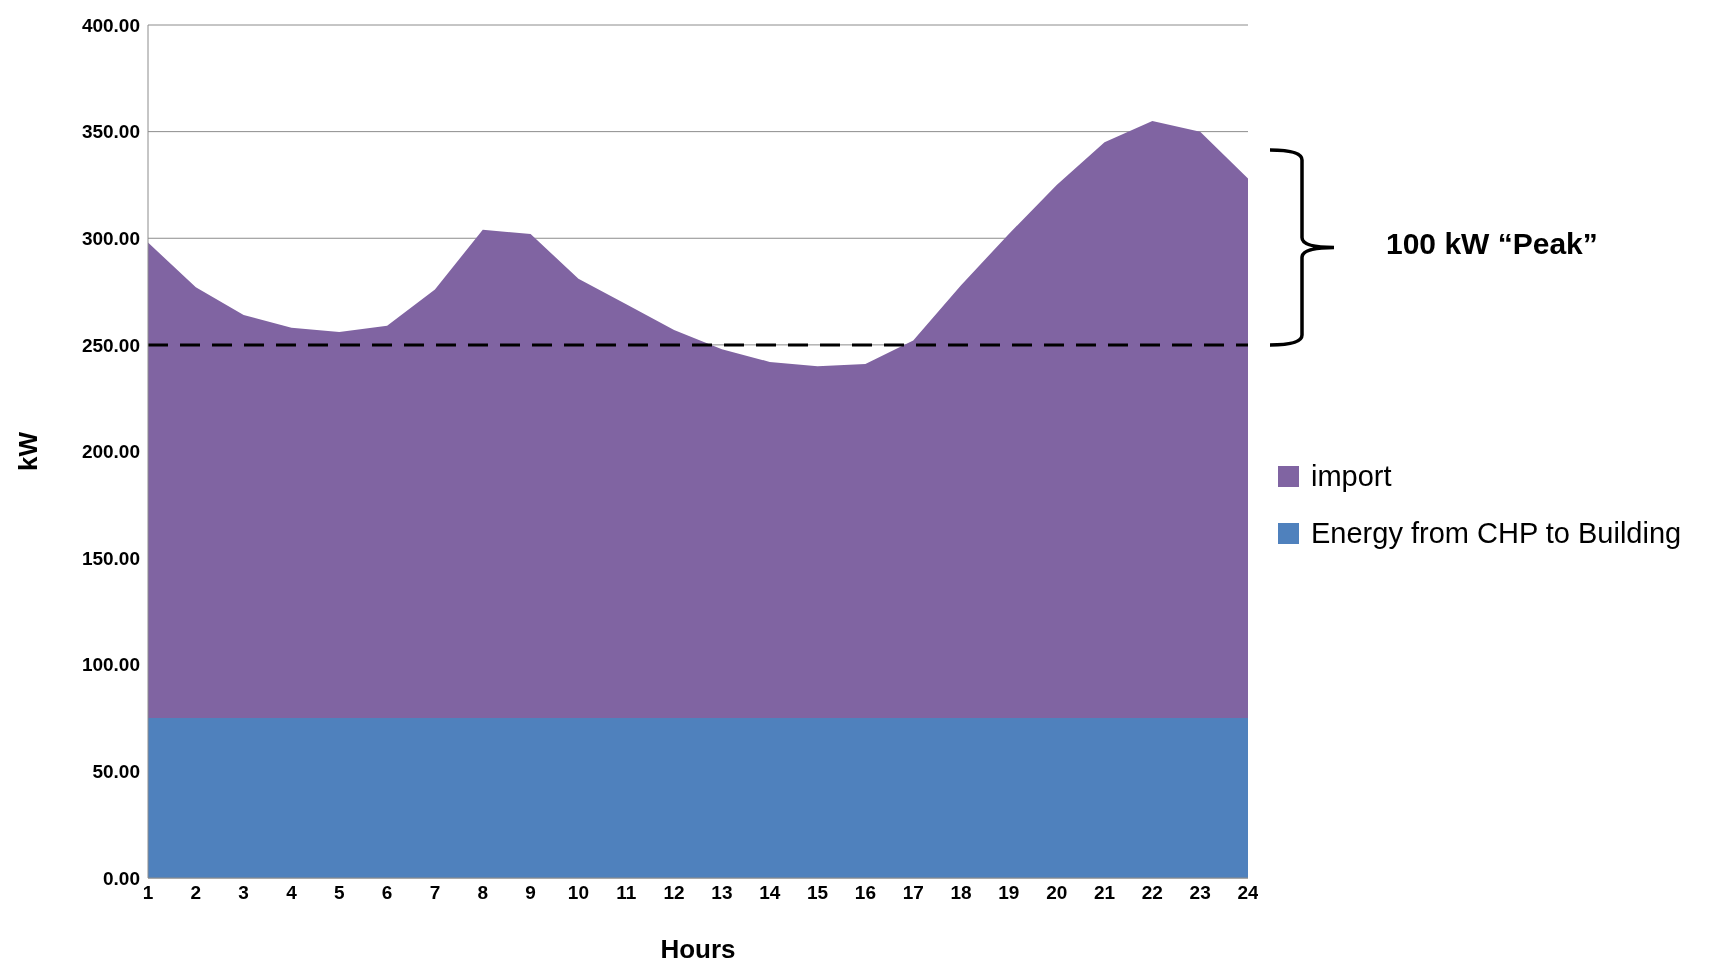  I want to click on text: 100 kW “Peak”, so click(1492, 244).